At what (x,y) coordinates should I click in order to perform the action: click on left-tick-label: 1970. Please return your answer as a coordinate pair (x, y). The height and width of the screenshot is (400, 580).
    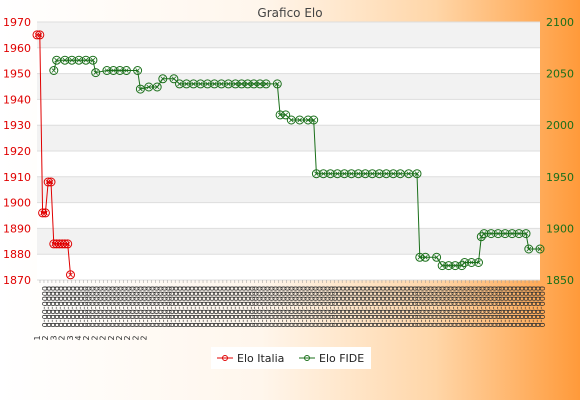
    Looking at the image, I should click on (17, 22).